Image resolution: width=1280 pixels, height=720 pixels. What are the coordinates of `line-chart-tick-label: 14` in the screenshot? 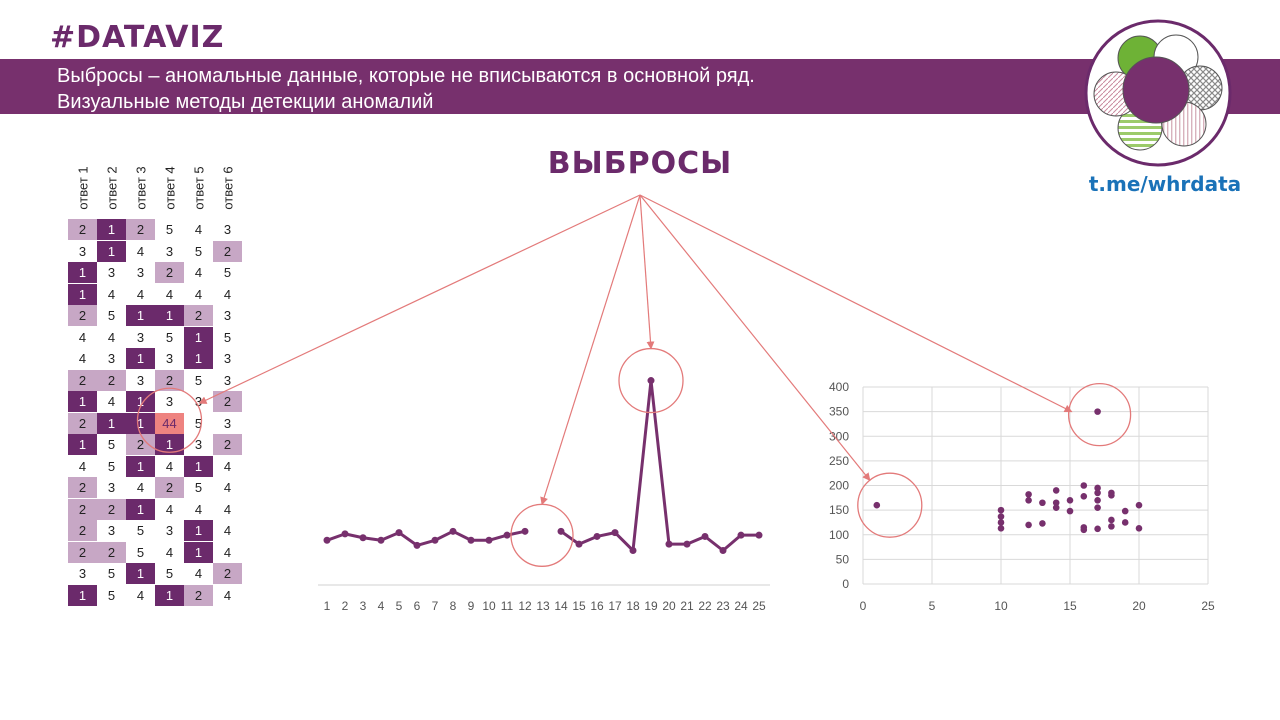 It's located at (561, 606).